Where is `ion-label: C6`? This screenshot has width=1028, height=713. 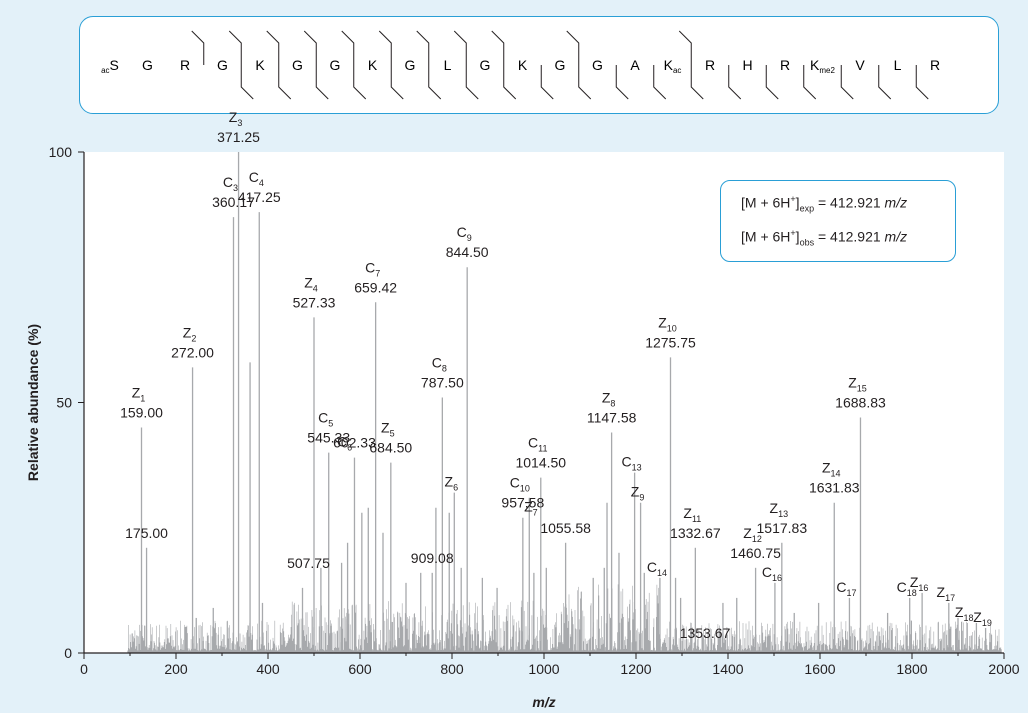 ion-label: C6 is located at coordinates (344, 443).